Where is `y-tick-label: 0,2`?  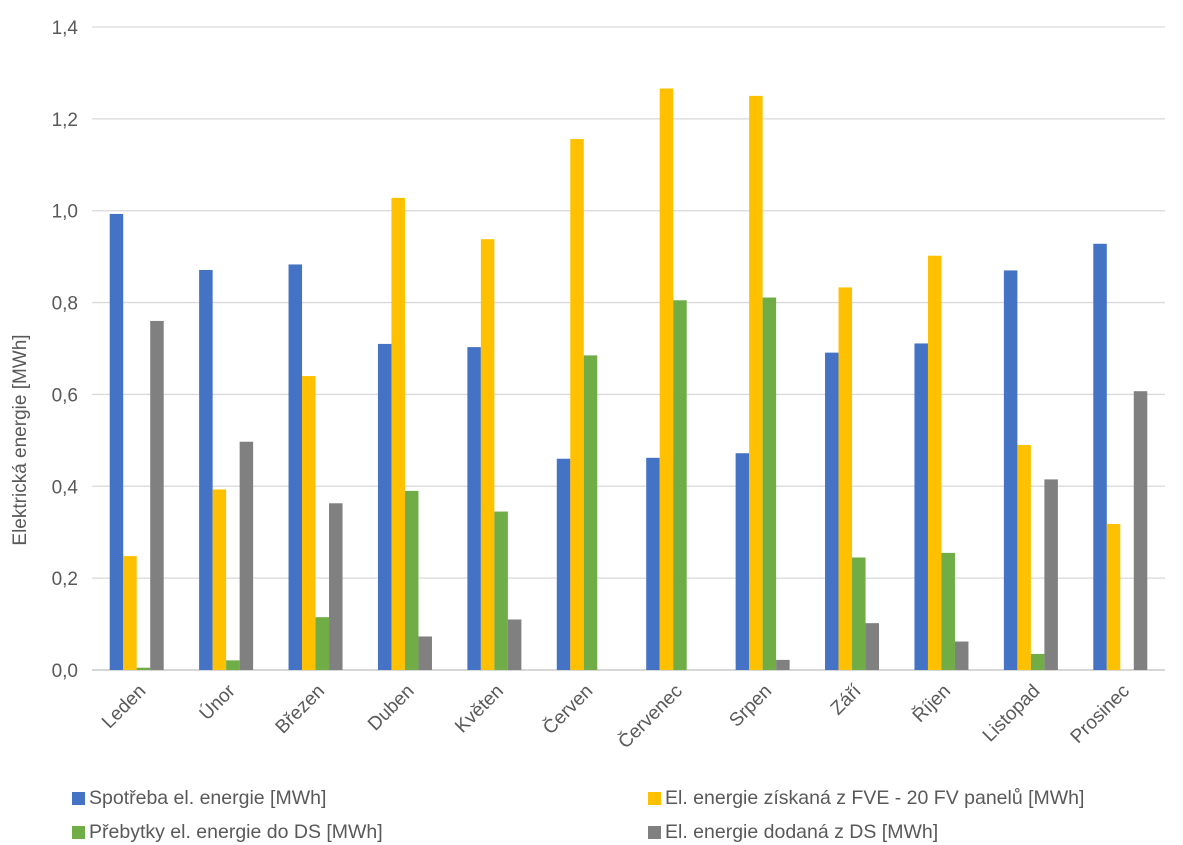
y-tick-label: 0,2 is located at coordinates (65, 579).